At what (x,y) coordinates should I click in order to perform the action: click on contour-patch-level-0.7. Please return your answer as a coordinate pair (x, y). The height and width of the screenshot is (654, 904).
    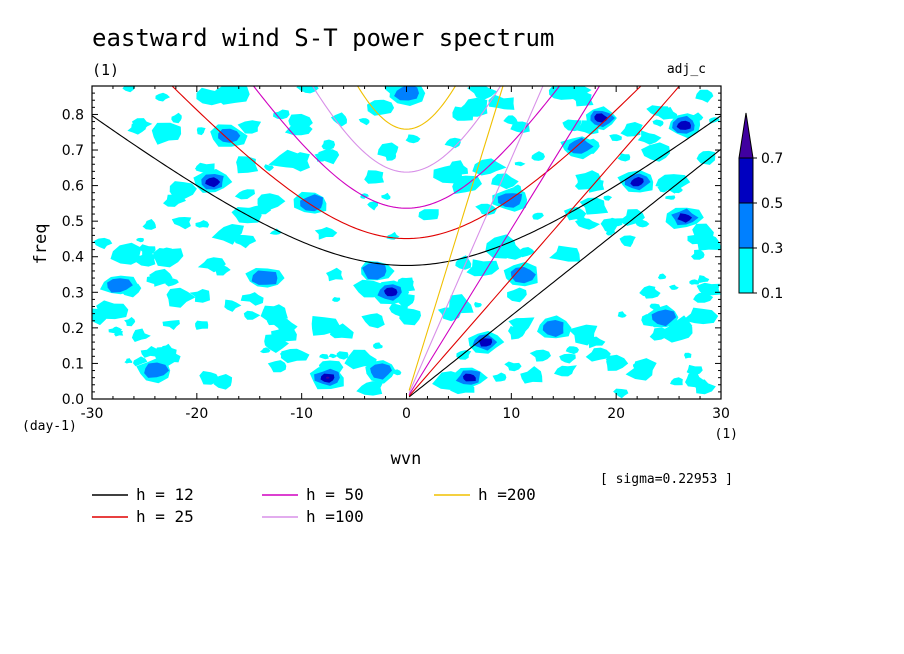
    Looking at the image, I should click on (327, 377).